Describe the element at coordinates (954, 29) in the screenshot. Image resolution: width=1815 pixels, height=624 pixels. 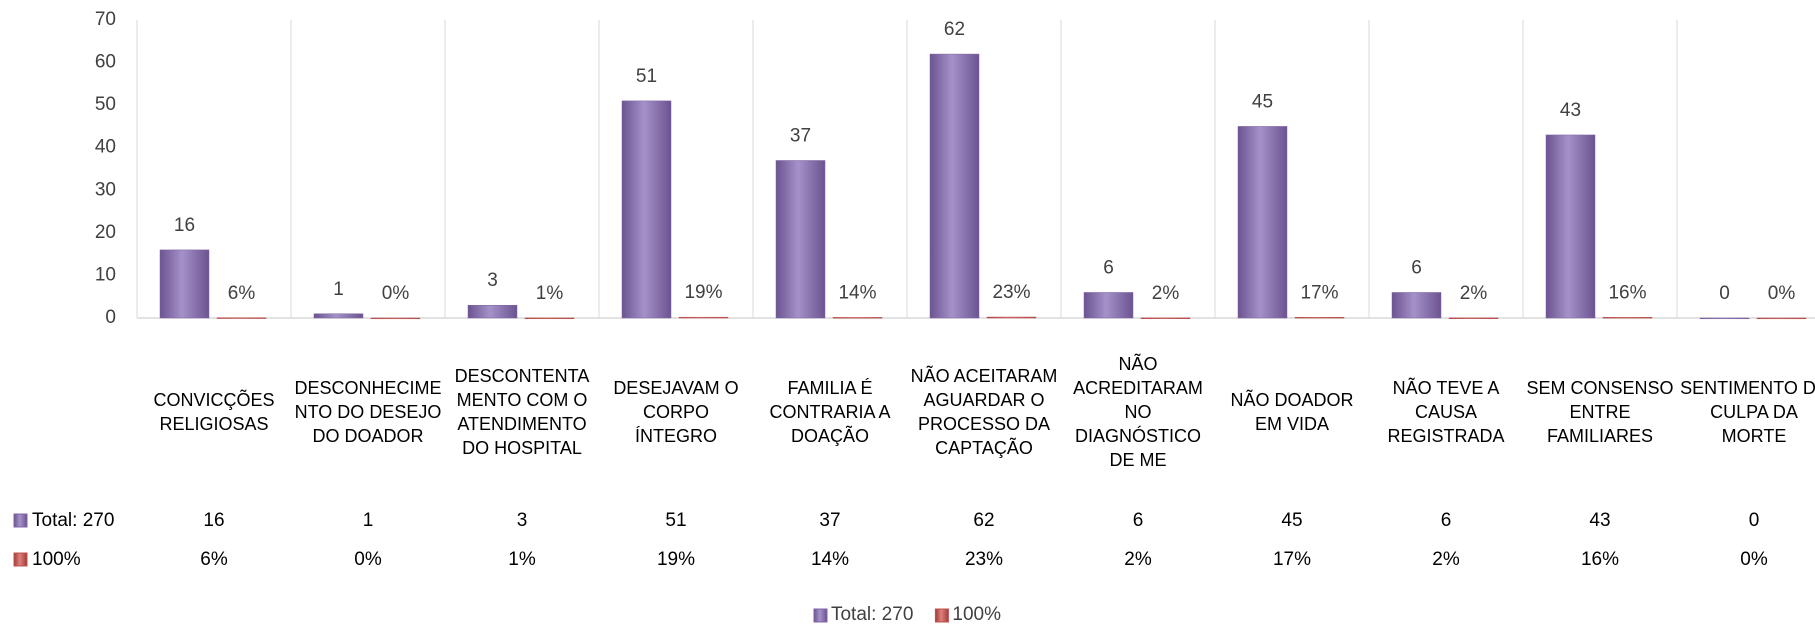
I see `data-label: 62` at that location.